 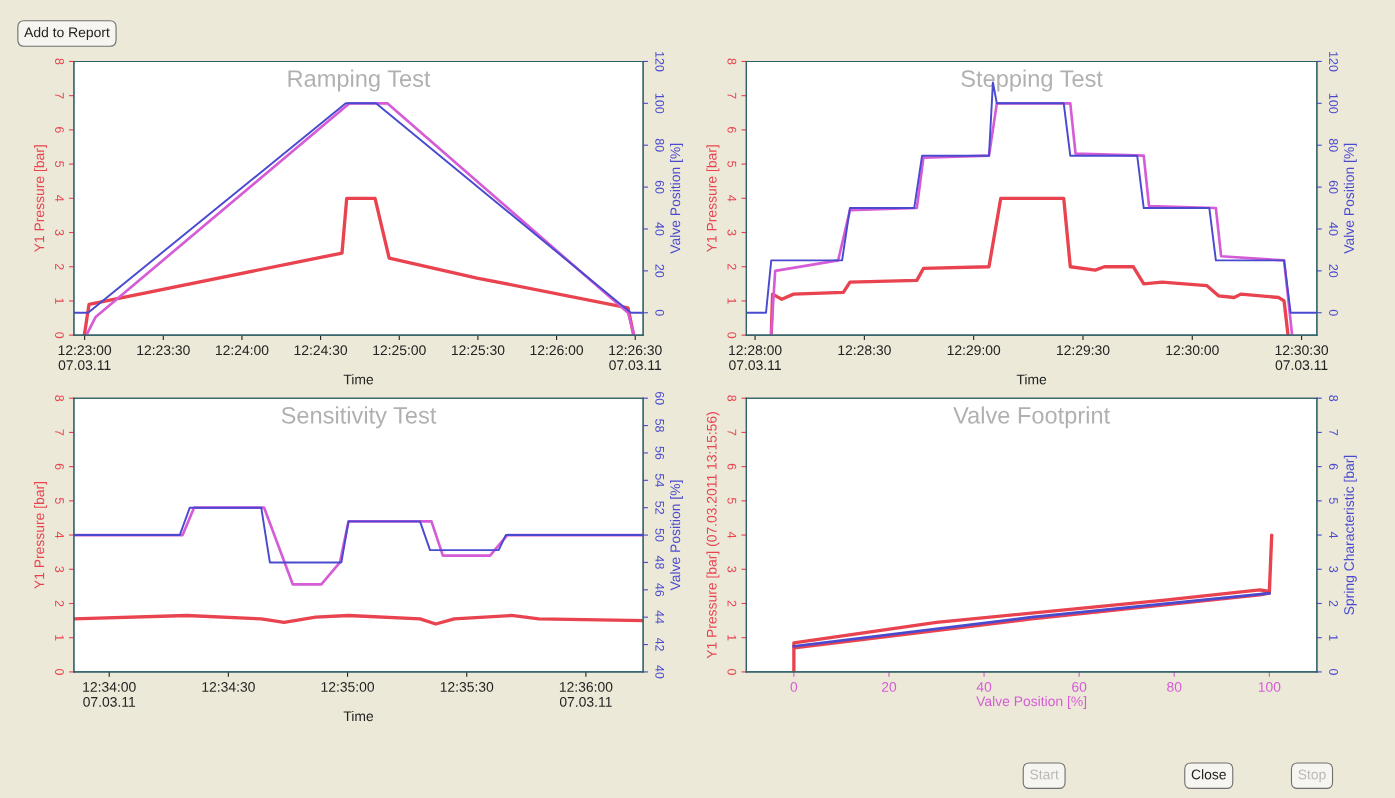 What do you see at coordinates (399, 350) in the screenshot?
I see `x-tick-label: 12:25:00` at bounding box center [399, 350].